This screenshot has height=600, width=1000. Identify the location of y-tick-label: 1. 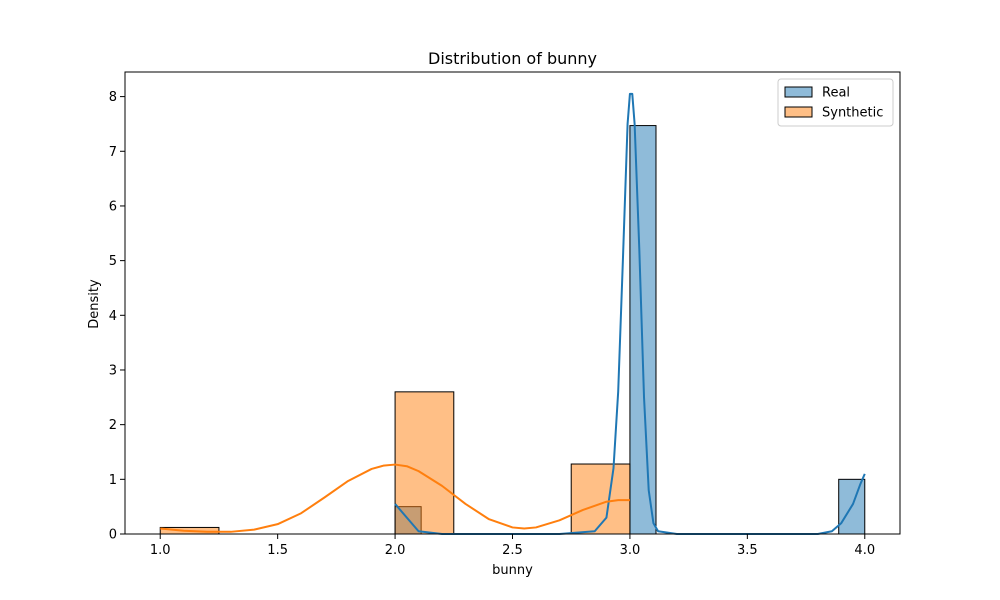
(113, 480).